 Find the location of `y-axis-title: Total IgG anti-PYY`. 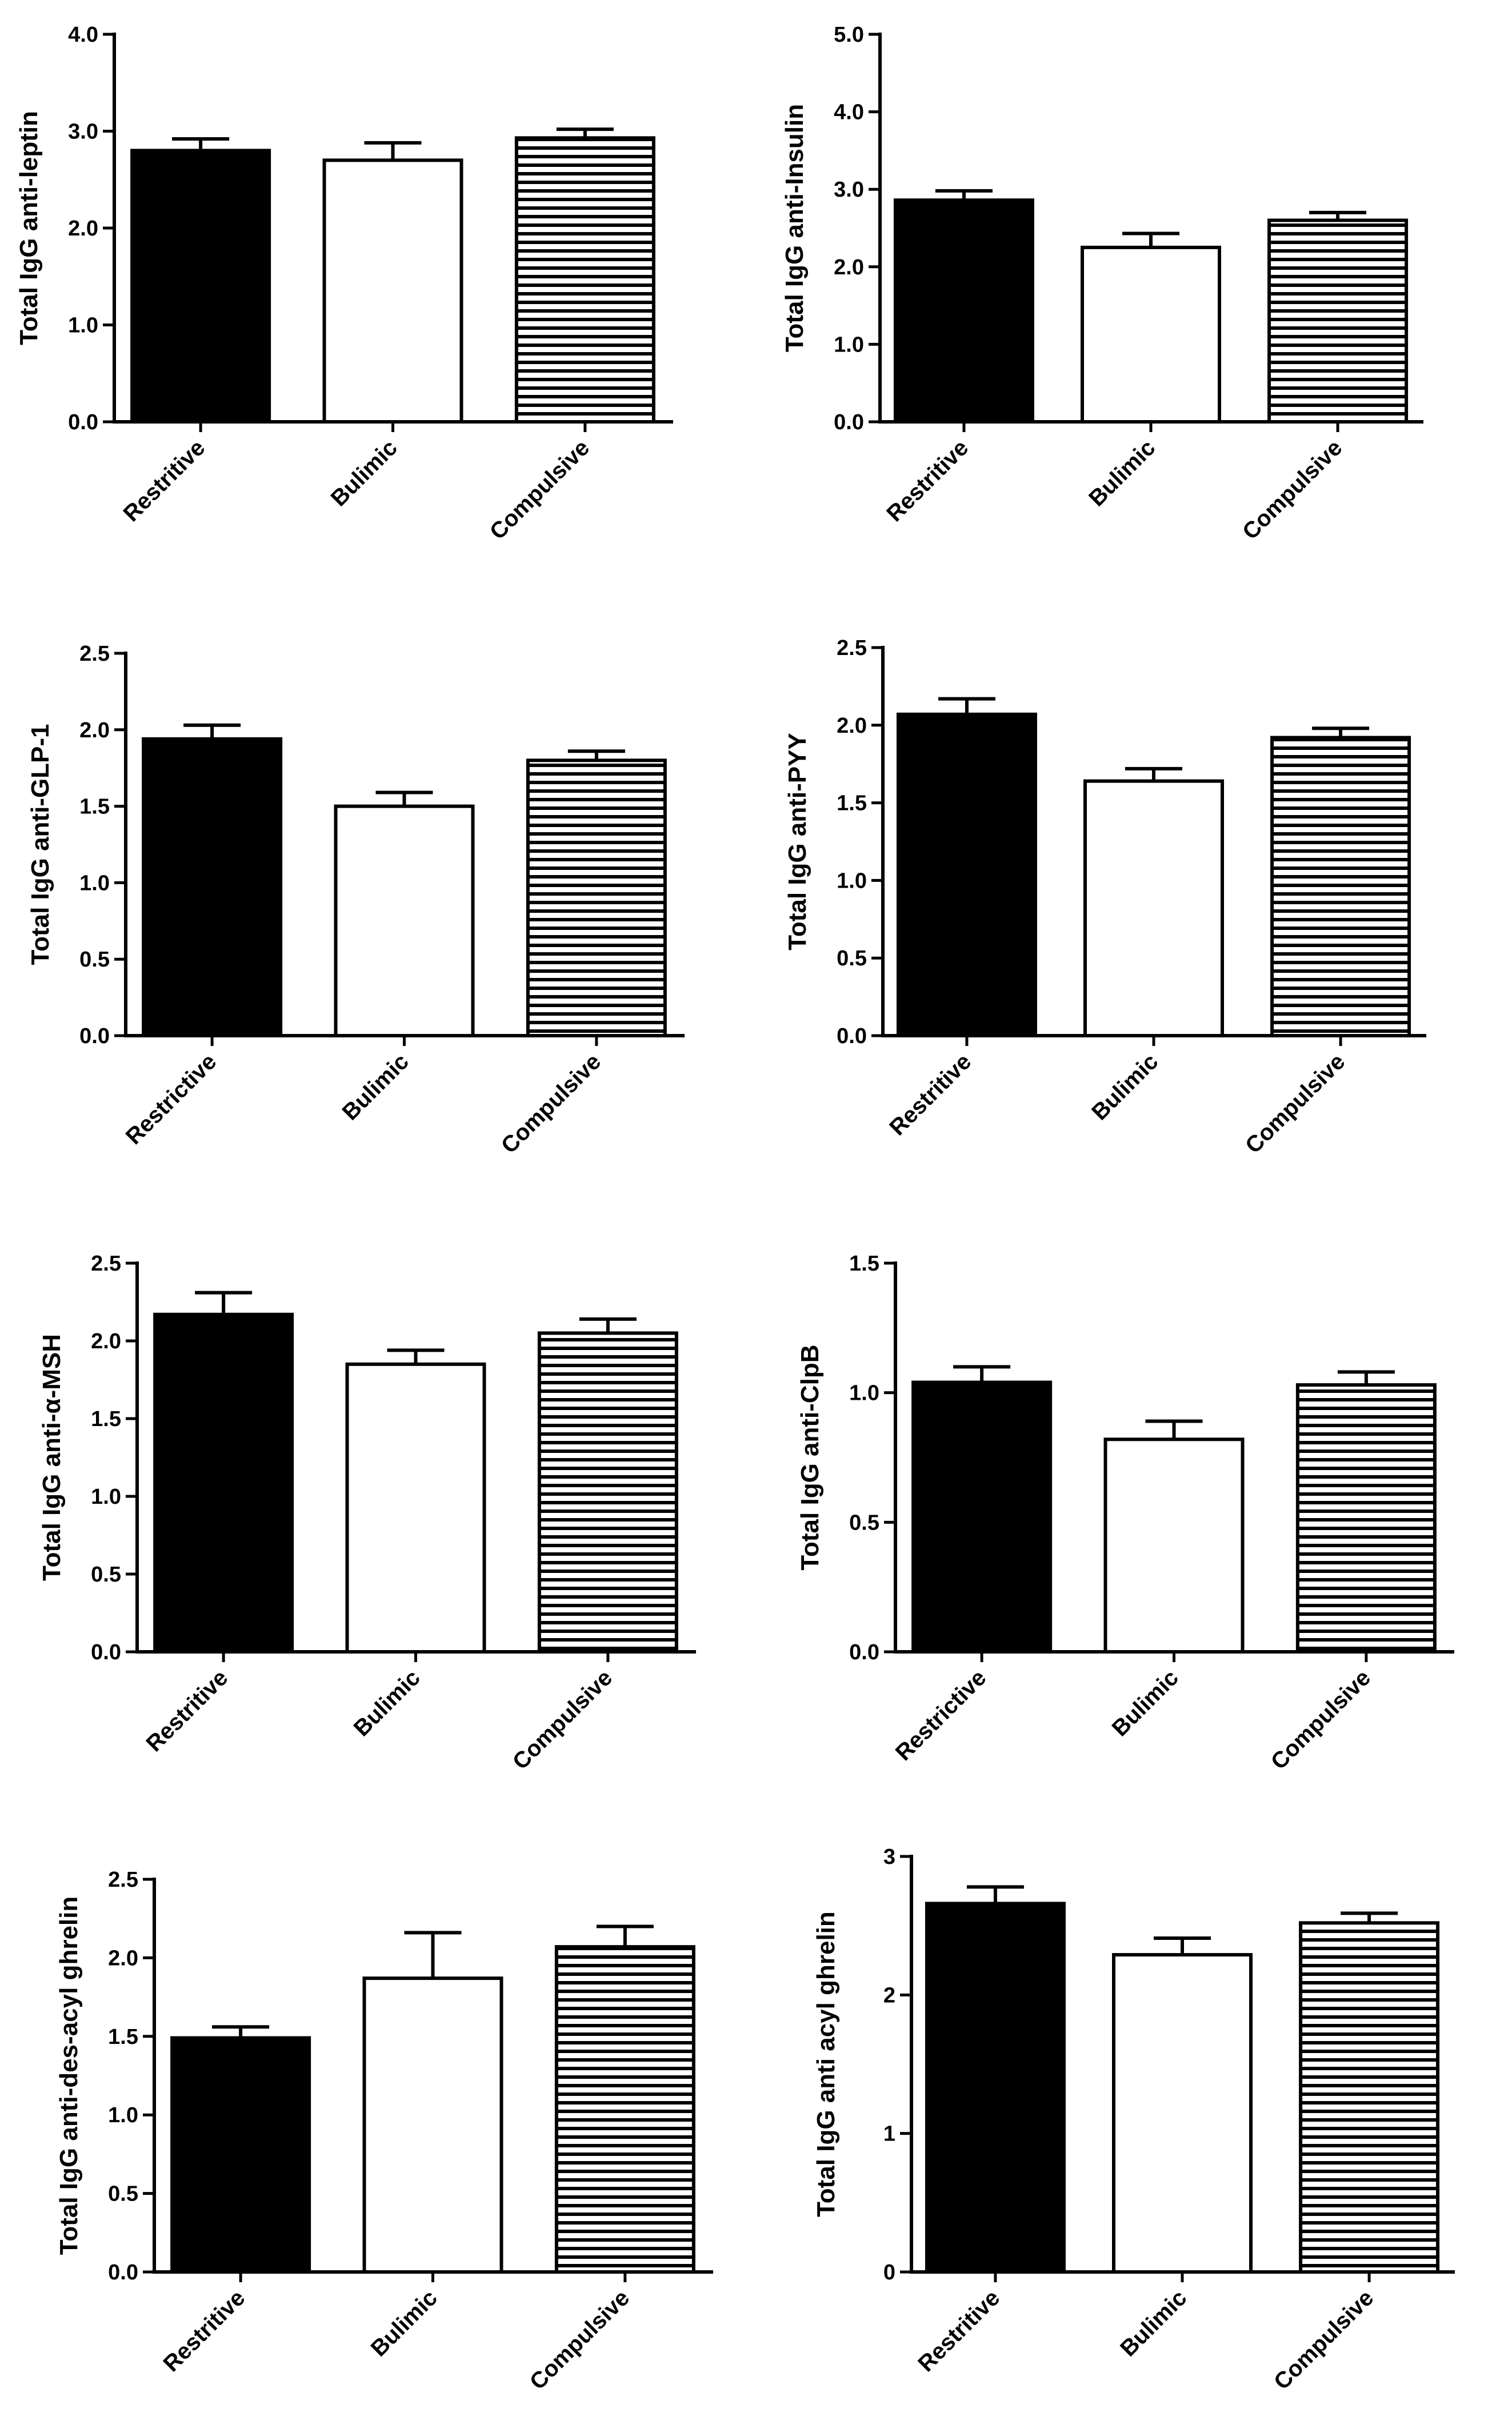

y-axis-title: Total IgG anti-PYY is located at coordinates (797, 842).